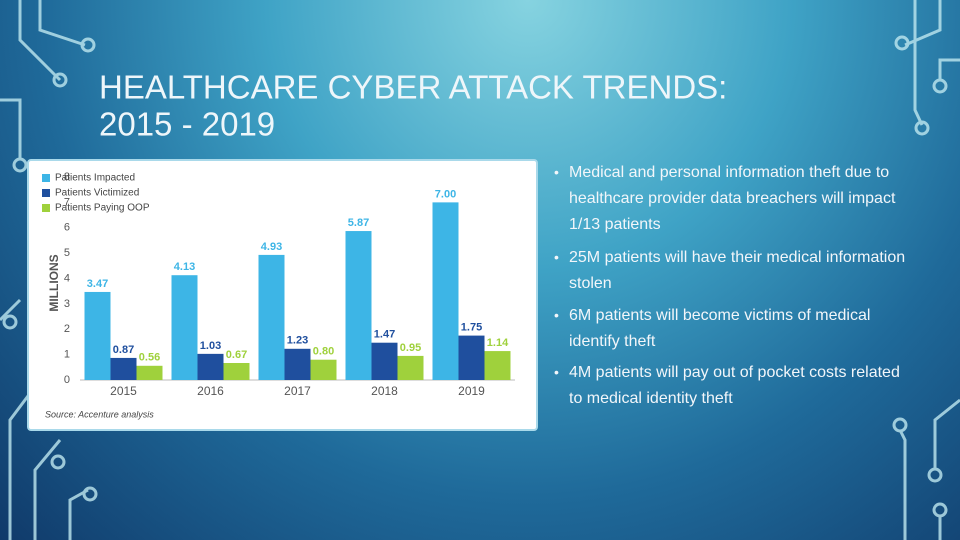  I want to click on x-tick-label: 2016, so click(210, 391).